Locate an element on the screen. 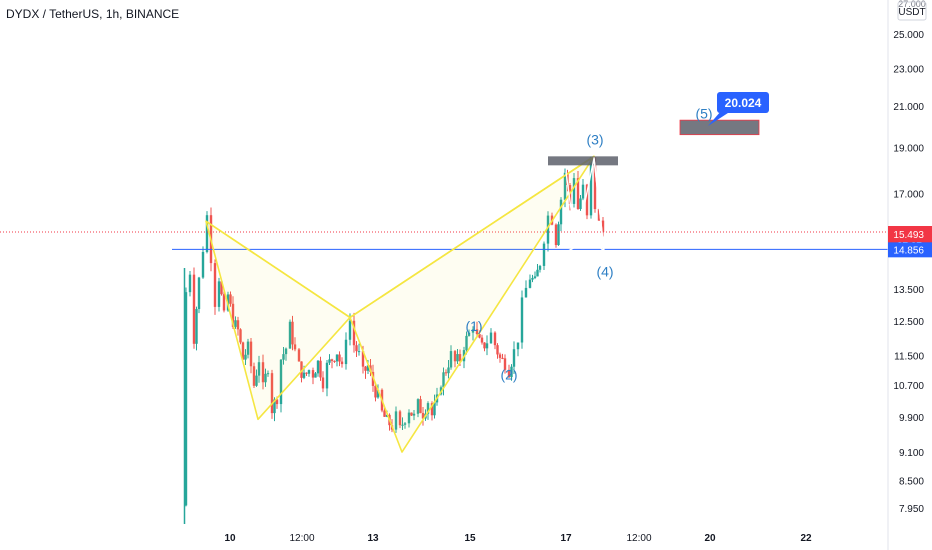 The height and width of the screenshot is (550, 932). time-axis: 10 12:00 13 15 17 12:00 20 22 is located at coordinates (518, 538).